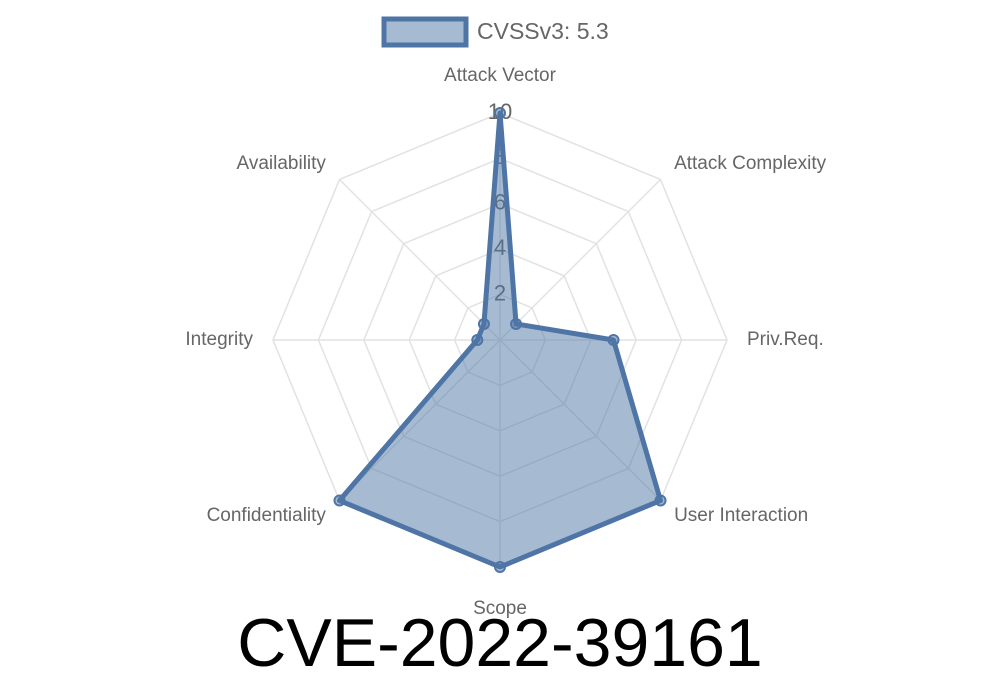 The width and height of the screenshot is (1000, 700). What do you see at coordinates (425, 32) in the screenshot?
I see `legend-swatch` at bounding box center [425, 32].